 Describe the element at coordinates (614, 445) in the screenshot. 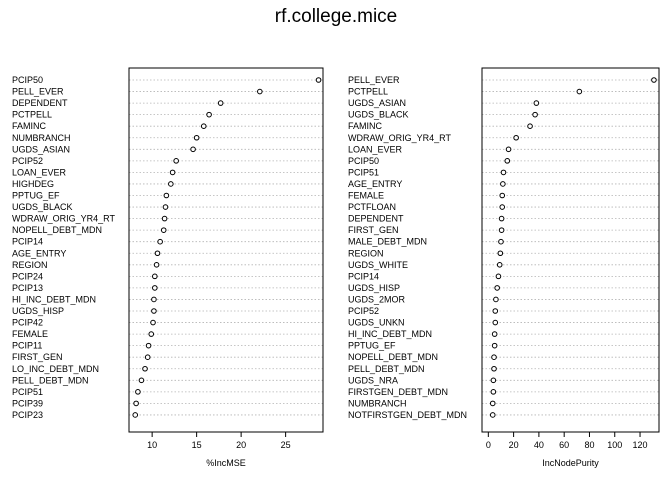

I see `x-tick-label: 100` at that location.